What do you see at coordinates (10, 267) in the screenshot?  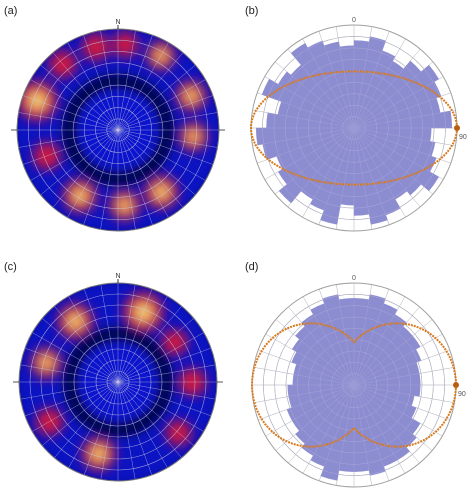 I see `panel-label: (c)` at bounding box center [10, 267].